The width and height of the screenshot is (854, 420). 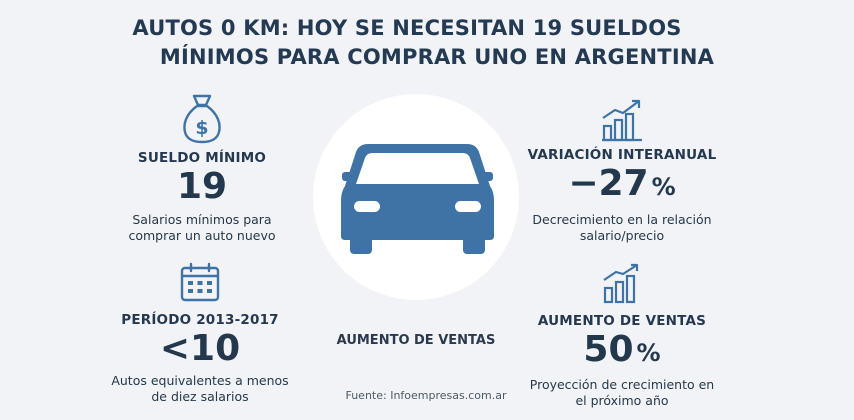 I want to click on desc-line-2: comprar un auto nuevo, so click(x=202, y=235).